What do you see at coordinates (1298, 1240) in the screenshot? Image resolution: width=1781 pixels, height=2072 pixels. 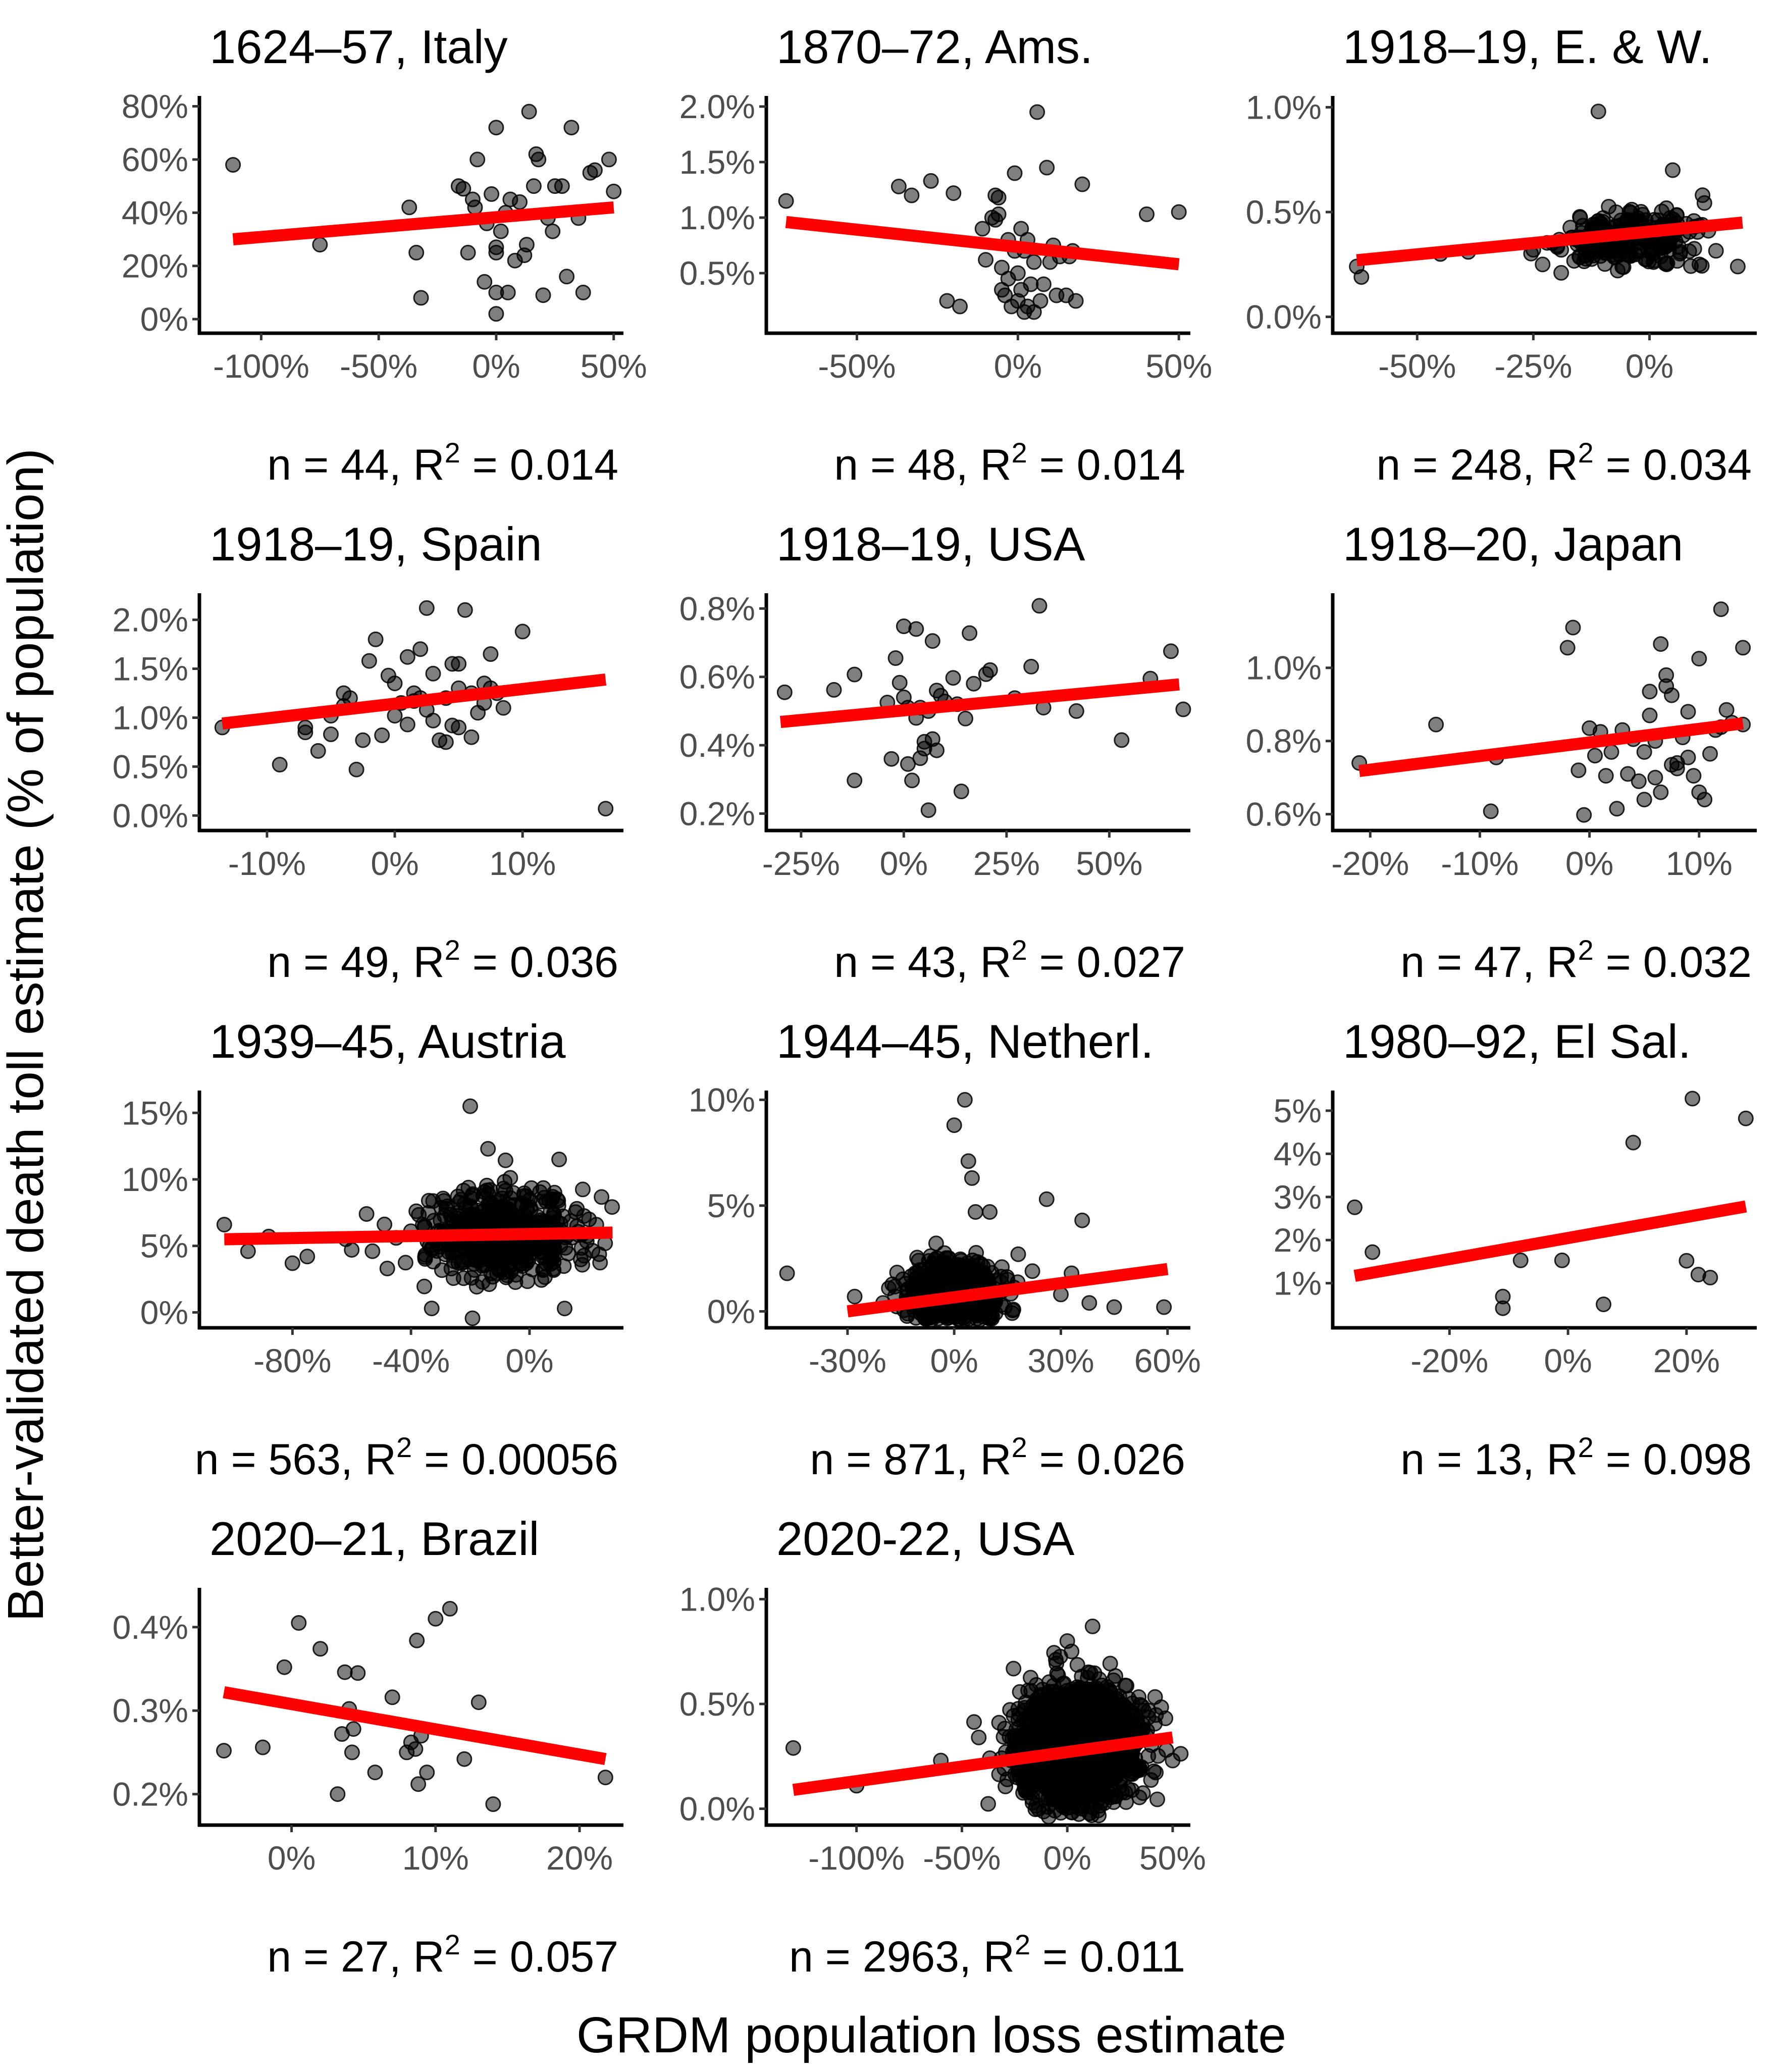 I see `y-tick-label: 2%` at bounding box center [1298, 1240].